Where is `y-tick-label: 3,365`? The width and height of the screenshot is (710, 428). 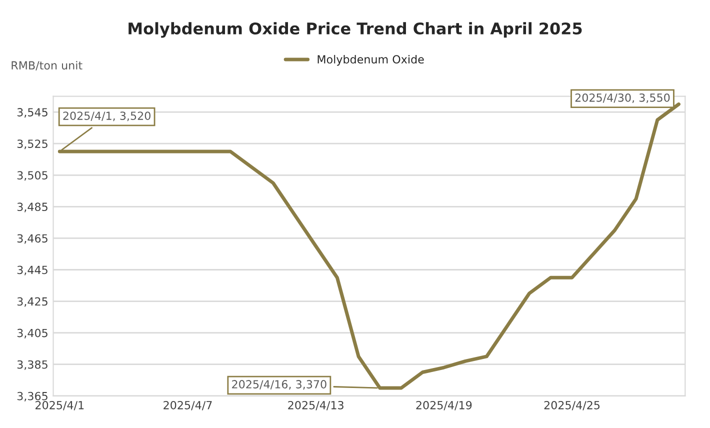 y-tick-label: 3,365 is located at coordinates (32, 397).